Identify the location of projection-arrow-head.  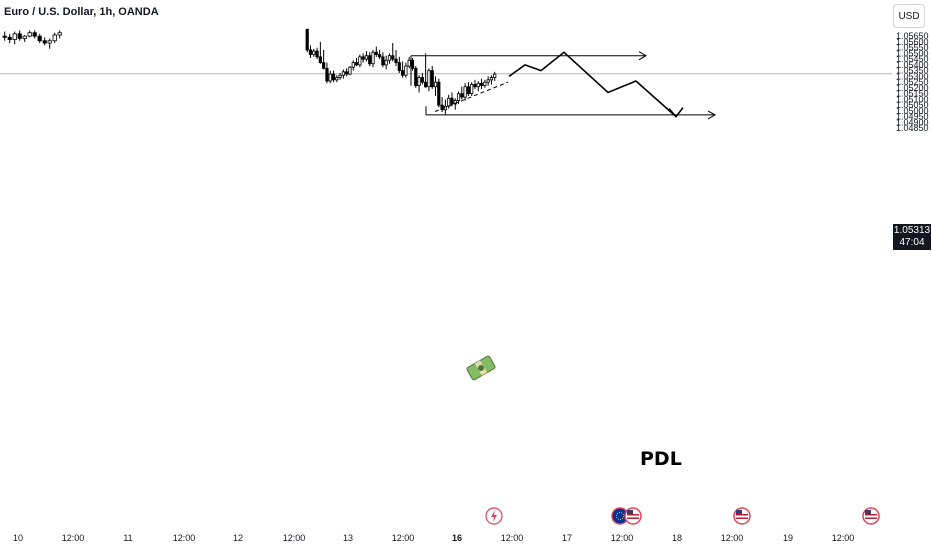
(676, 112).